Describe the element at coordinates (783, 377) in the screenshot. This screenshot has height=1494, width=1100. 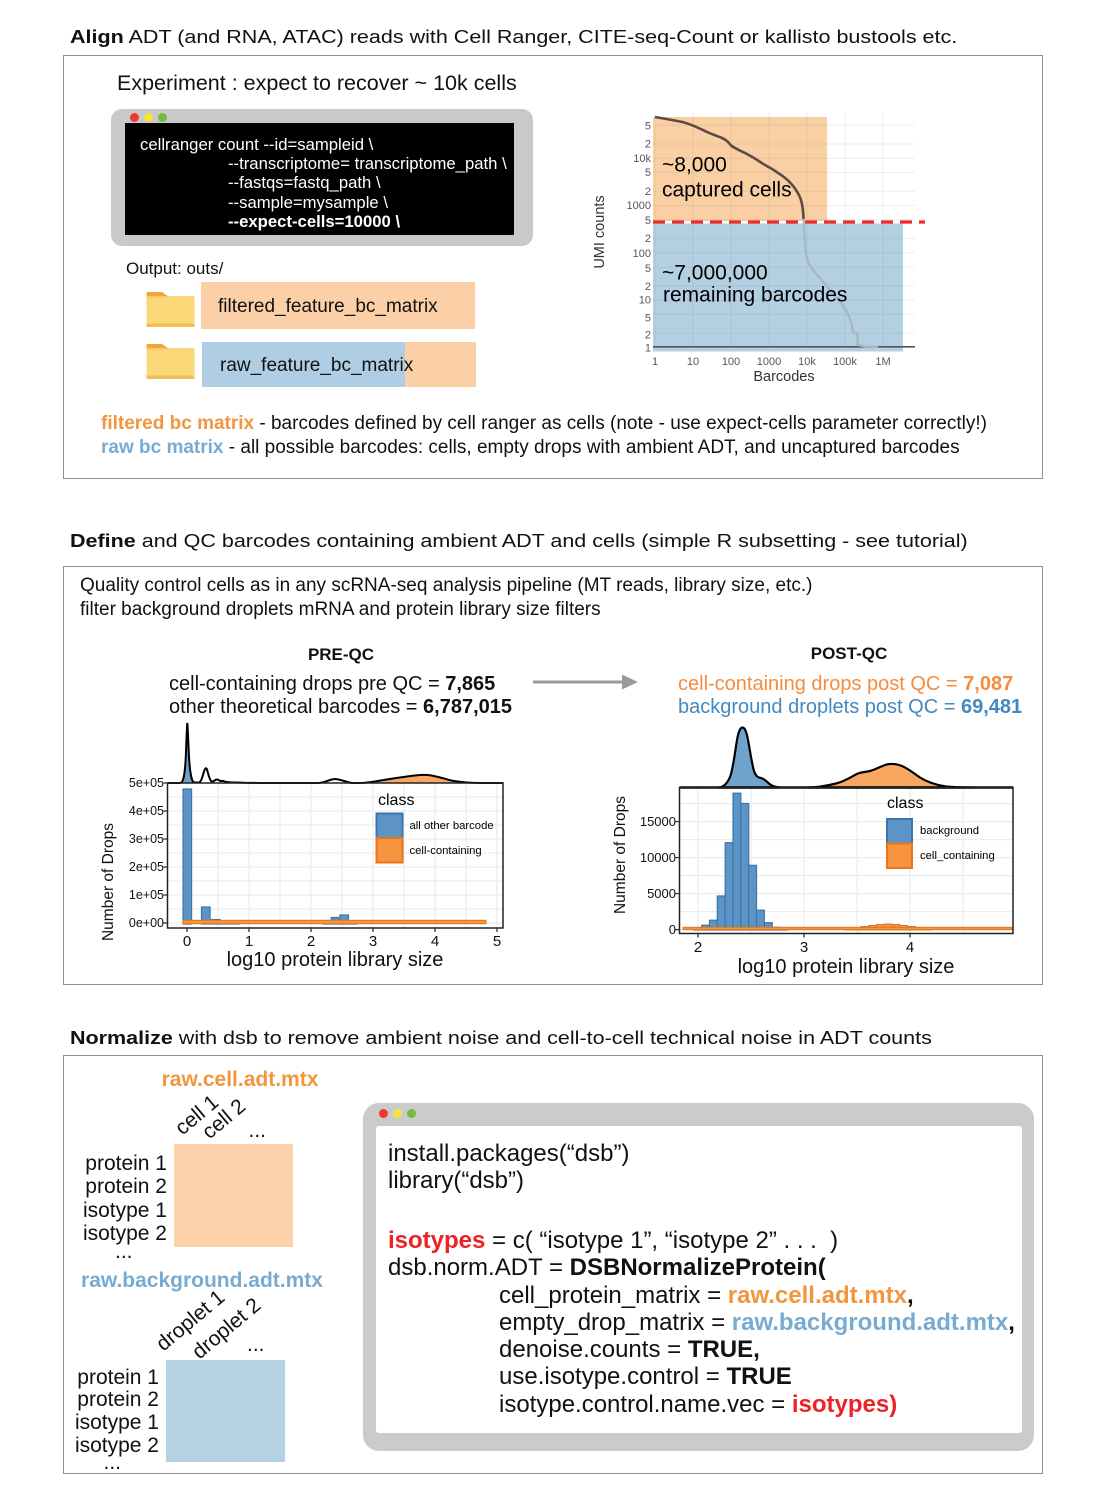
I see `svg-text: Barcodes` at that location.